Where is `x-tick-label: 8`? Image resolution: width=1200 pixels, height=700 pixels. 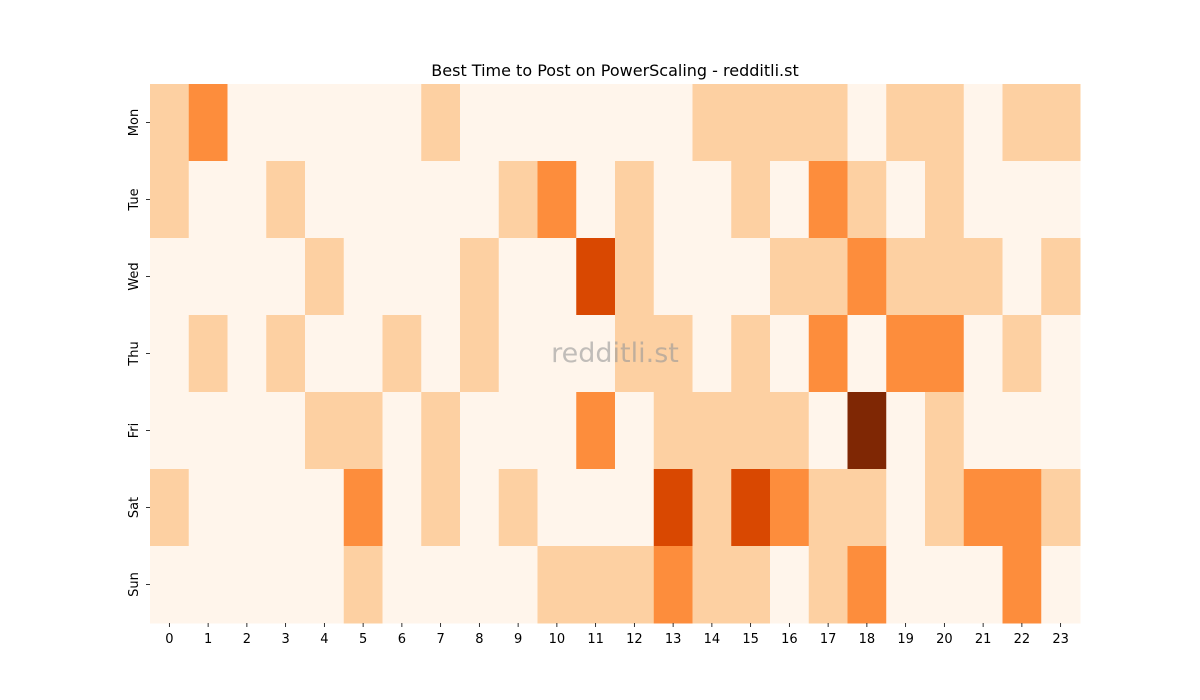 x-tick-label: 8 is located at coordinates (479, 639).